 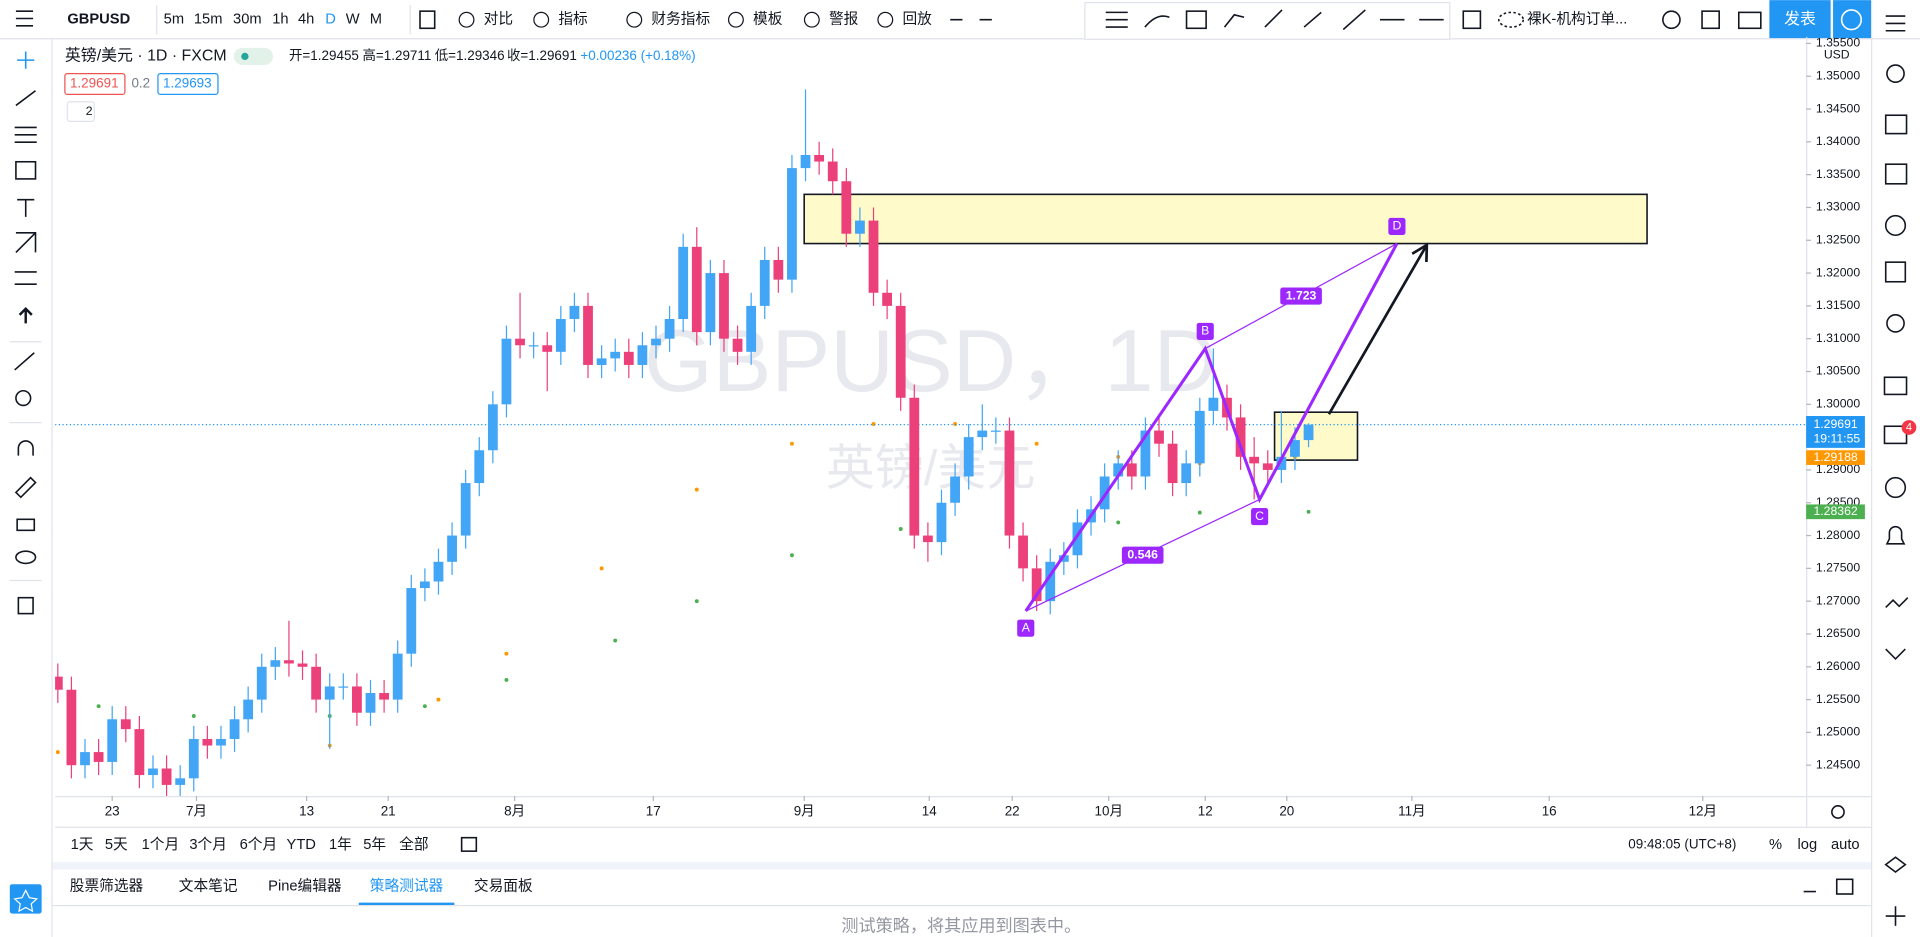 What do you see at coordinates (1844, 886) in the screenshot?
I see `maximize-panel` at bounding box center [1844, 886].